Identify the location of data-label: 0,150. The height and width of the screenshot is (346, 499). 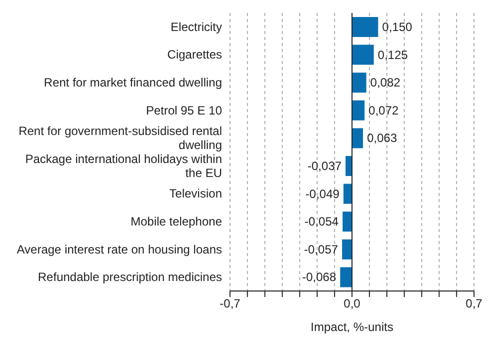
(397, 27).